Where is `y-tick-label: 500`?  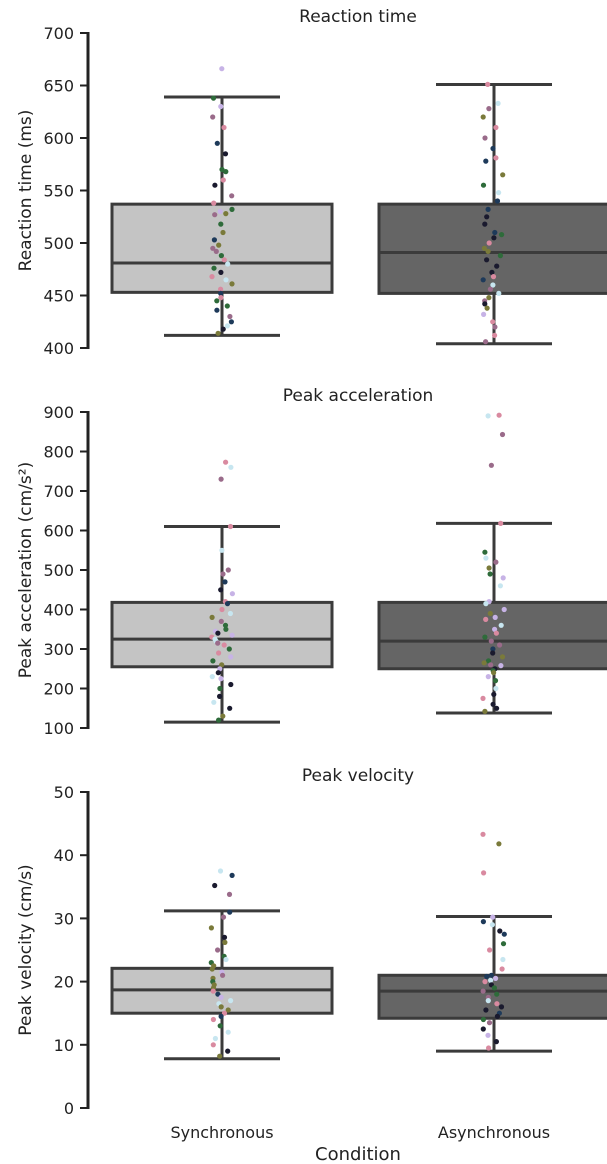
y-tick-label: 500 is located at coordinates (58, 570).